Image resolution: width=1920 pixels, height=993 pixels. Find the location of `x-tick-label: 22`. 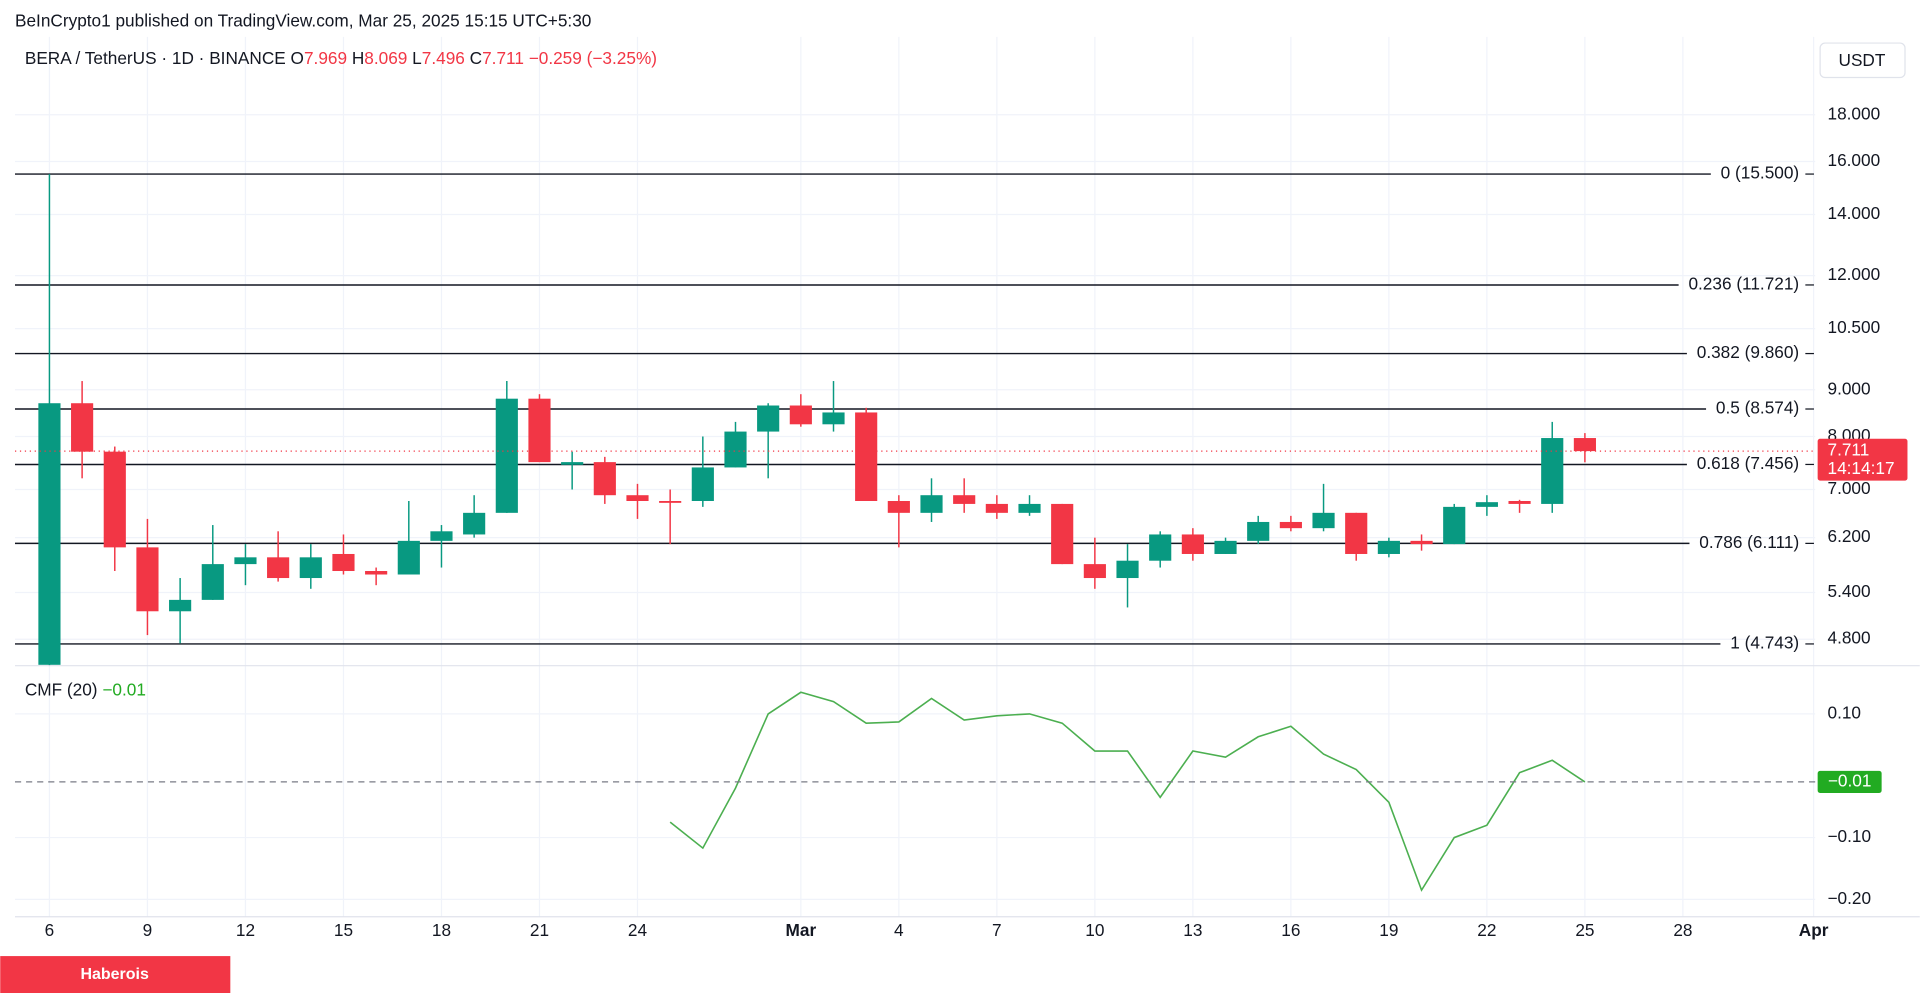

x-tick-label: 22 is located at coordinates (1486, 930).